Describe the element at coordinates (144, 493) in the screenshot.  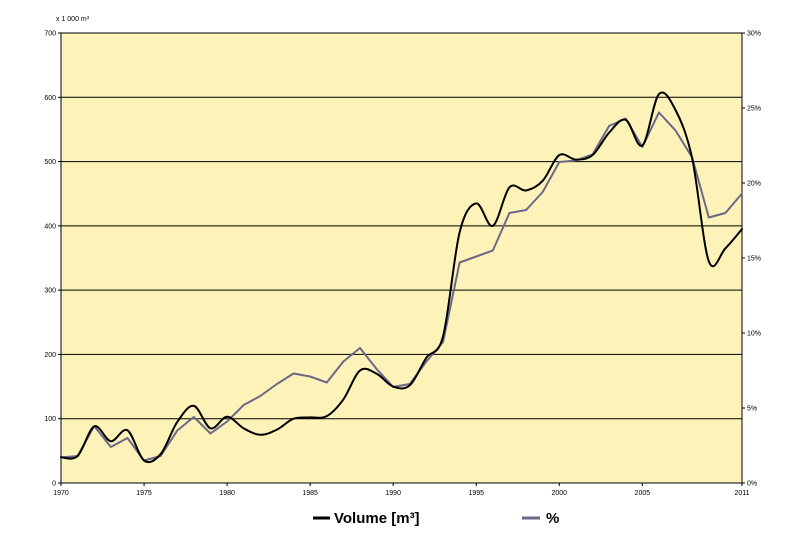
I see `x-tick-label: 1975` at that location.